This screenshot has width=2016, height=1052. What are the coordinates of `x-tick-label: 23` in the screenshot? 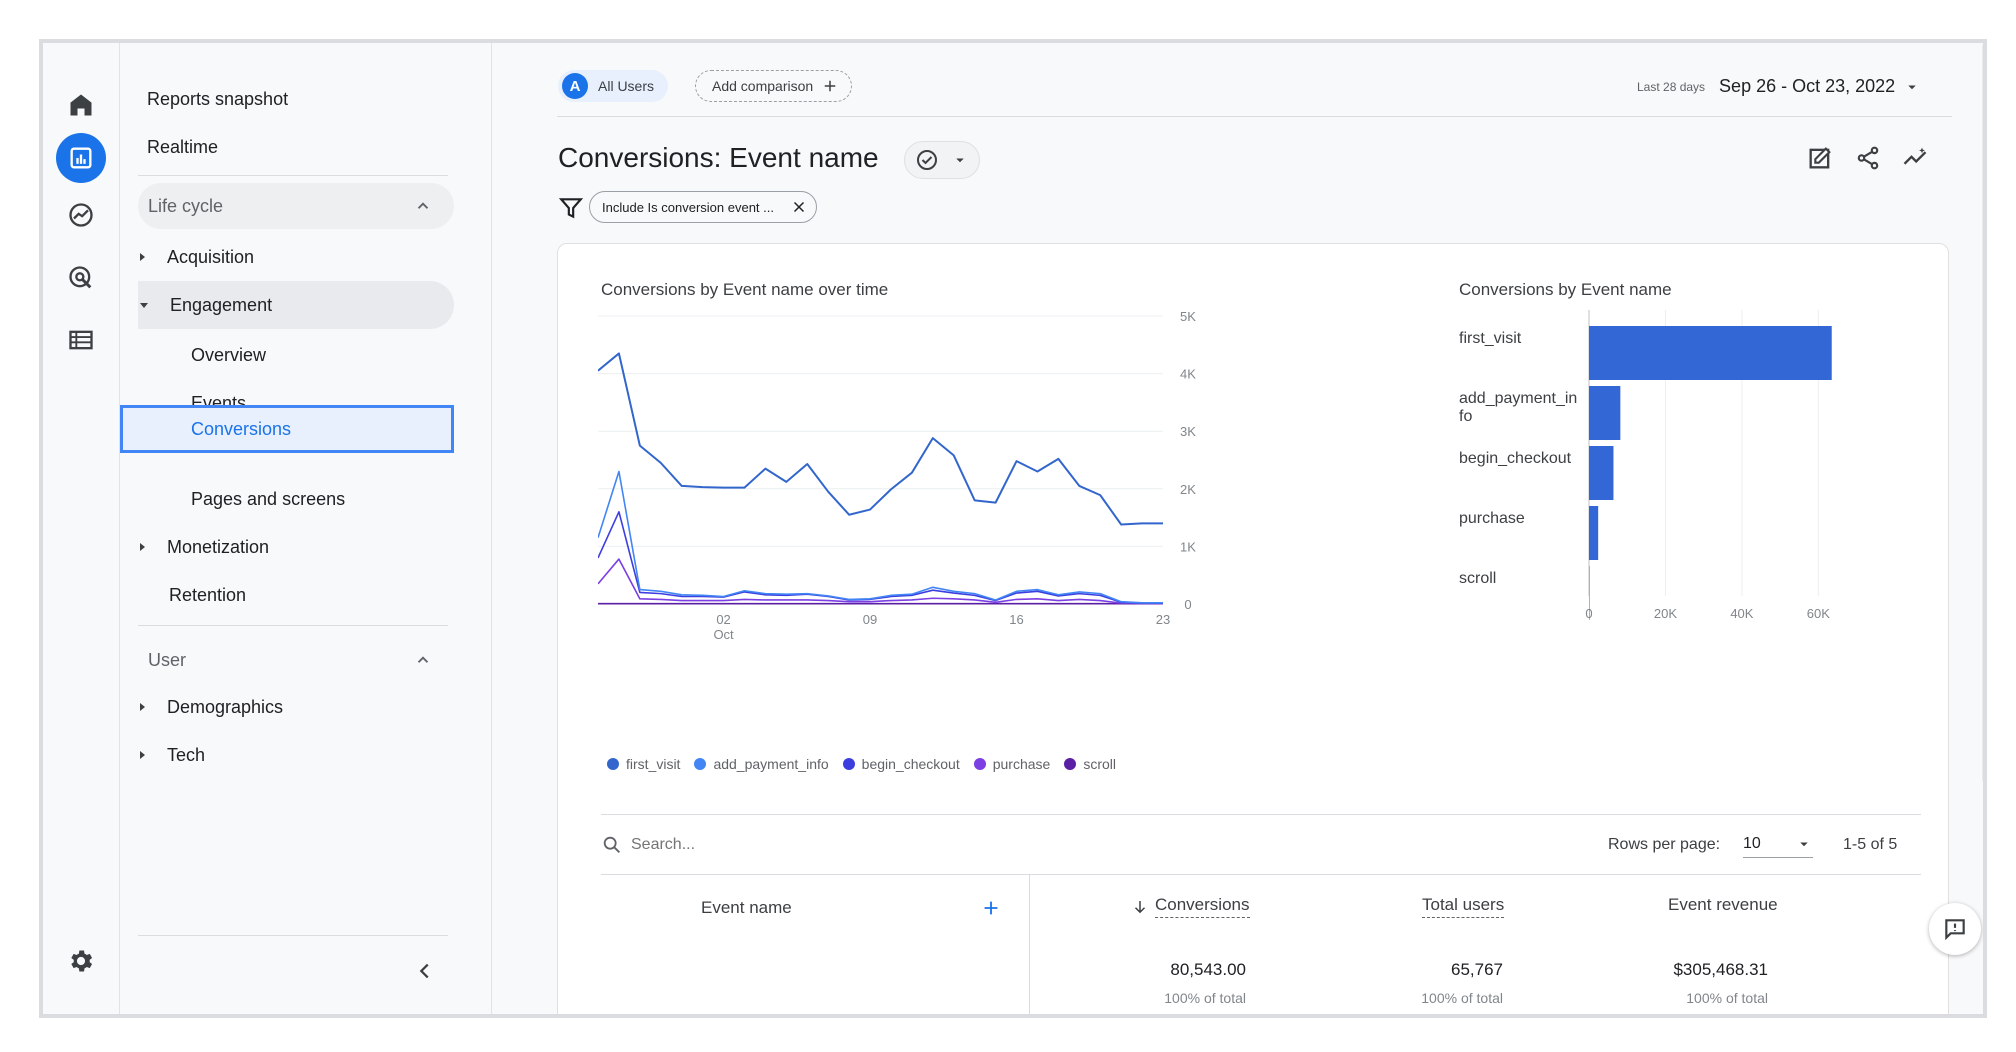 It's located at (1163, 619).